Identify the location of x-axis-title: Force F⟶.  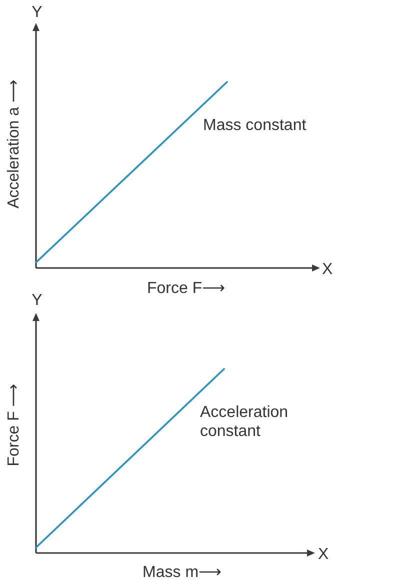
(186, 288).